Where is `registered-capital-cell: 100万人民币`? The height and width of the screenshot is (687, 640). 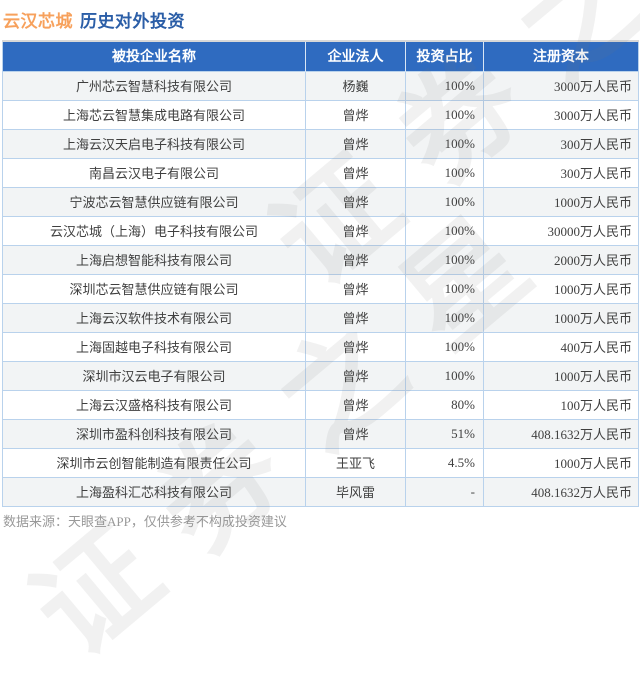 registered-capital-cell: 100万人民币 is located at coordinates (561, 404).